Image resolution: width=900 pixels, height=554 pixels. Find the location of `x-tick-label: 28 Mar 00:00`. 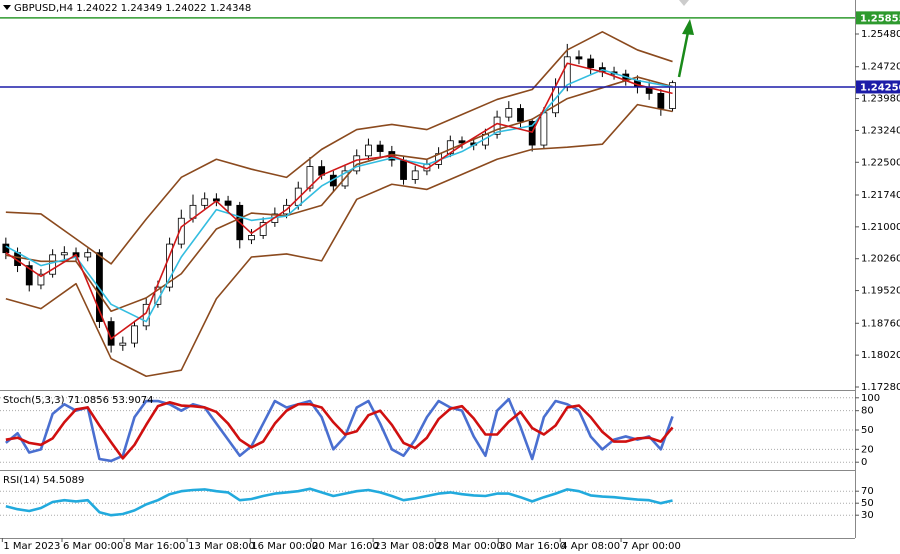

x-tick-label: 28 Mar 00:00 is located at coordinates (469, 546).